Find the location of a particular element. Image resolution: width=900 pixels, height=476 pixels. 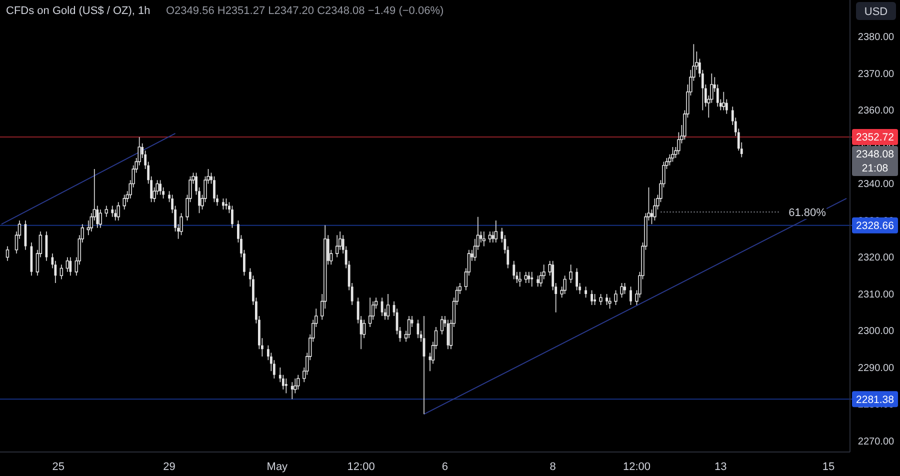

x-tick-label: 13 is located at coordinates (720, 466).